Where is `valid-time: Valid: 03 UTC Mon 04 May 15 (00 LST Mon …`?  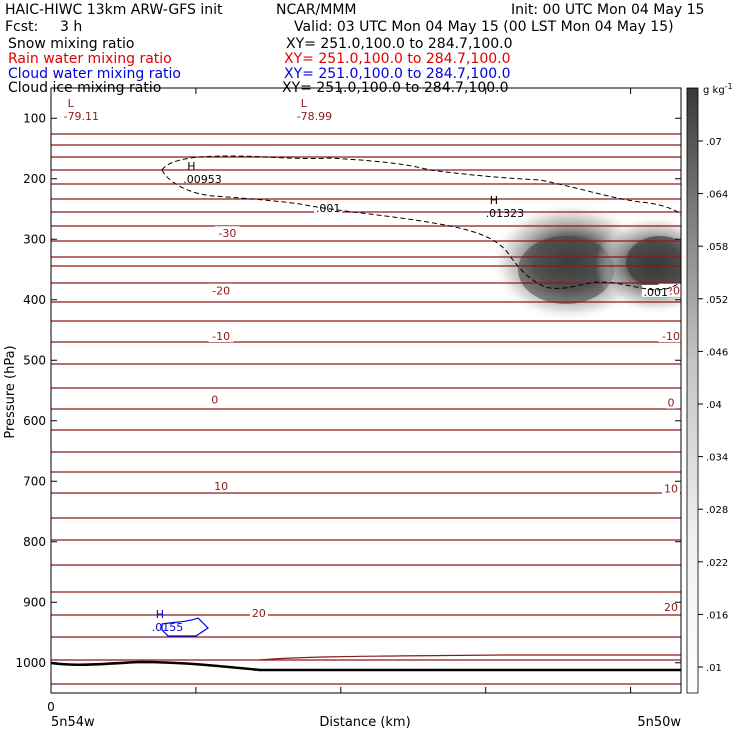 valid-time: Valid: 03 UTC Mon 04 May 15 (00 LST Mon … is located at coordinates (484, 27).